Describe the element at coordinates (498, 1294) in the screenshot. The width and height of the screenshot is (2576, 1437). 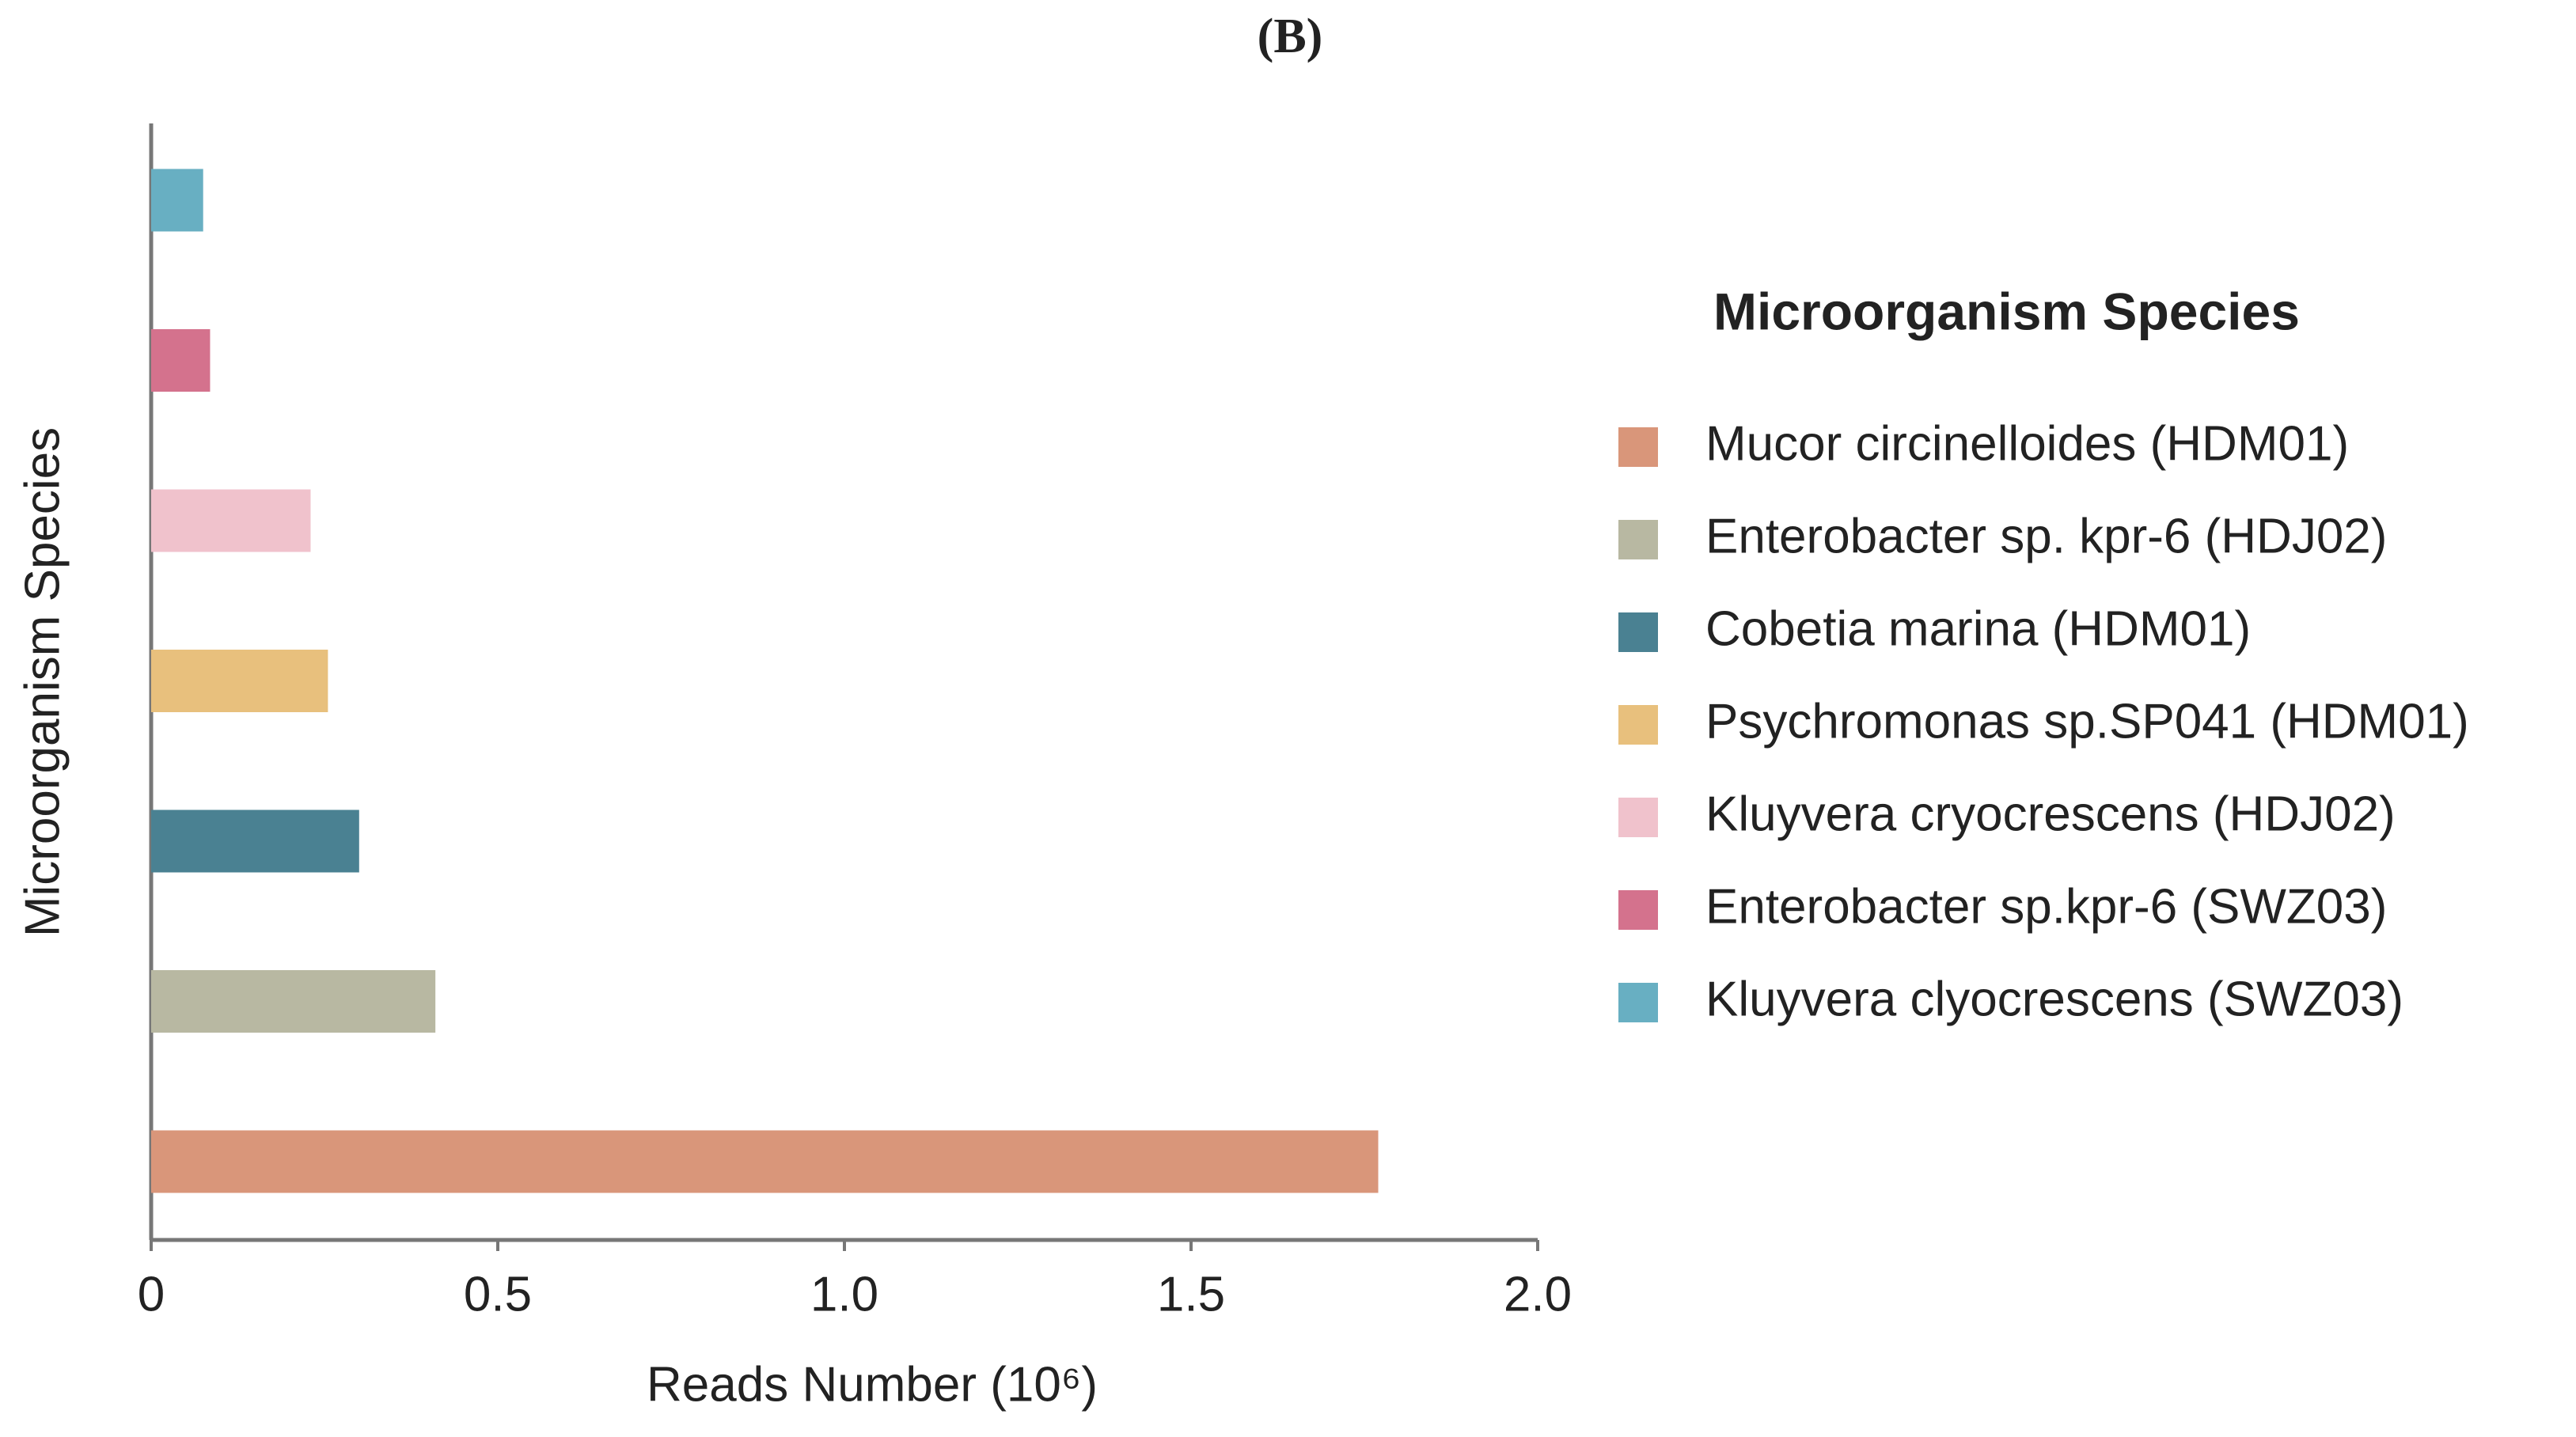
I see `x-tick-label: 0.5` at that location.